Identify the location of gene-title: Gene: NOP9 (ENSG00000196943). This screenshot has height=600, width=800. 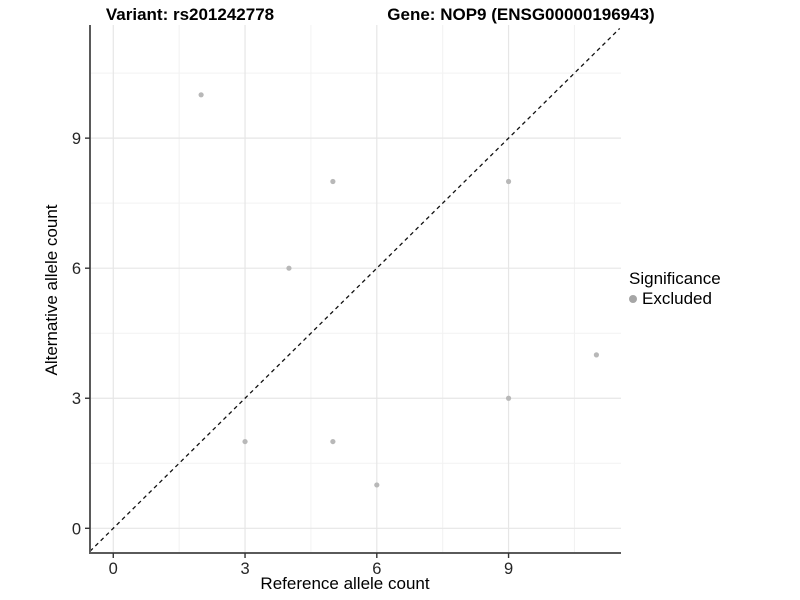
(521, 14).